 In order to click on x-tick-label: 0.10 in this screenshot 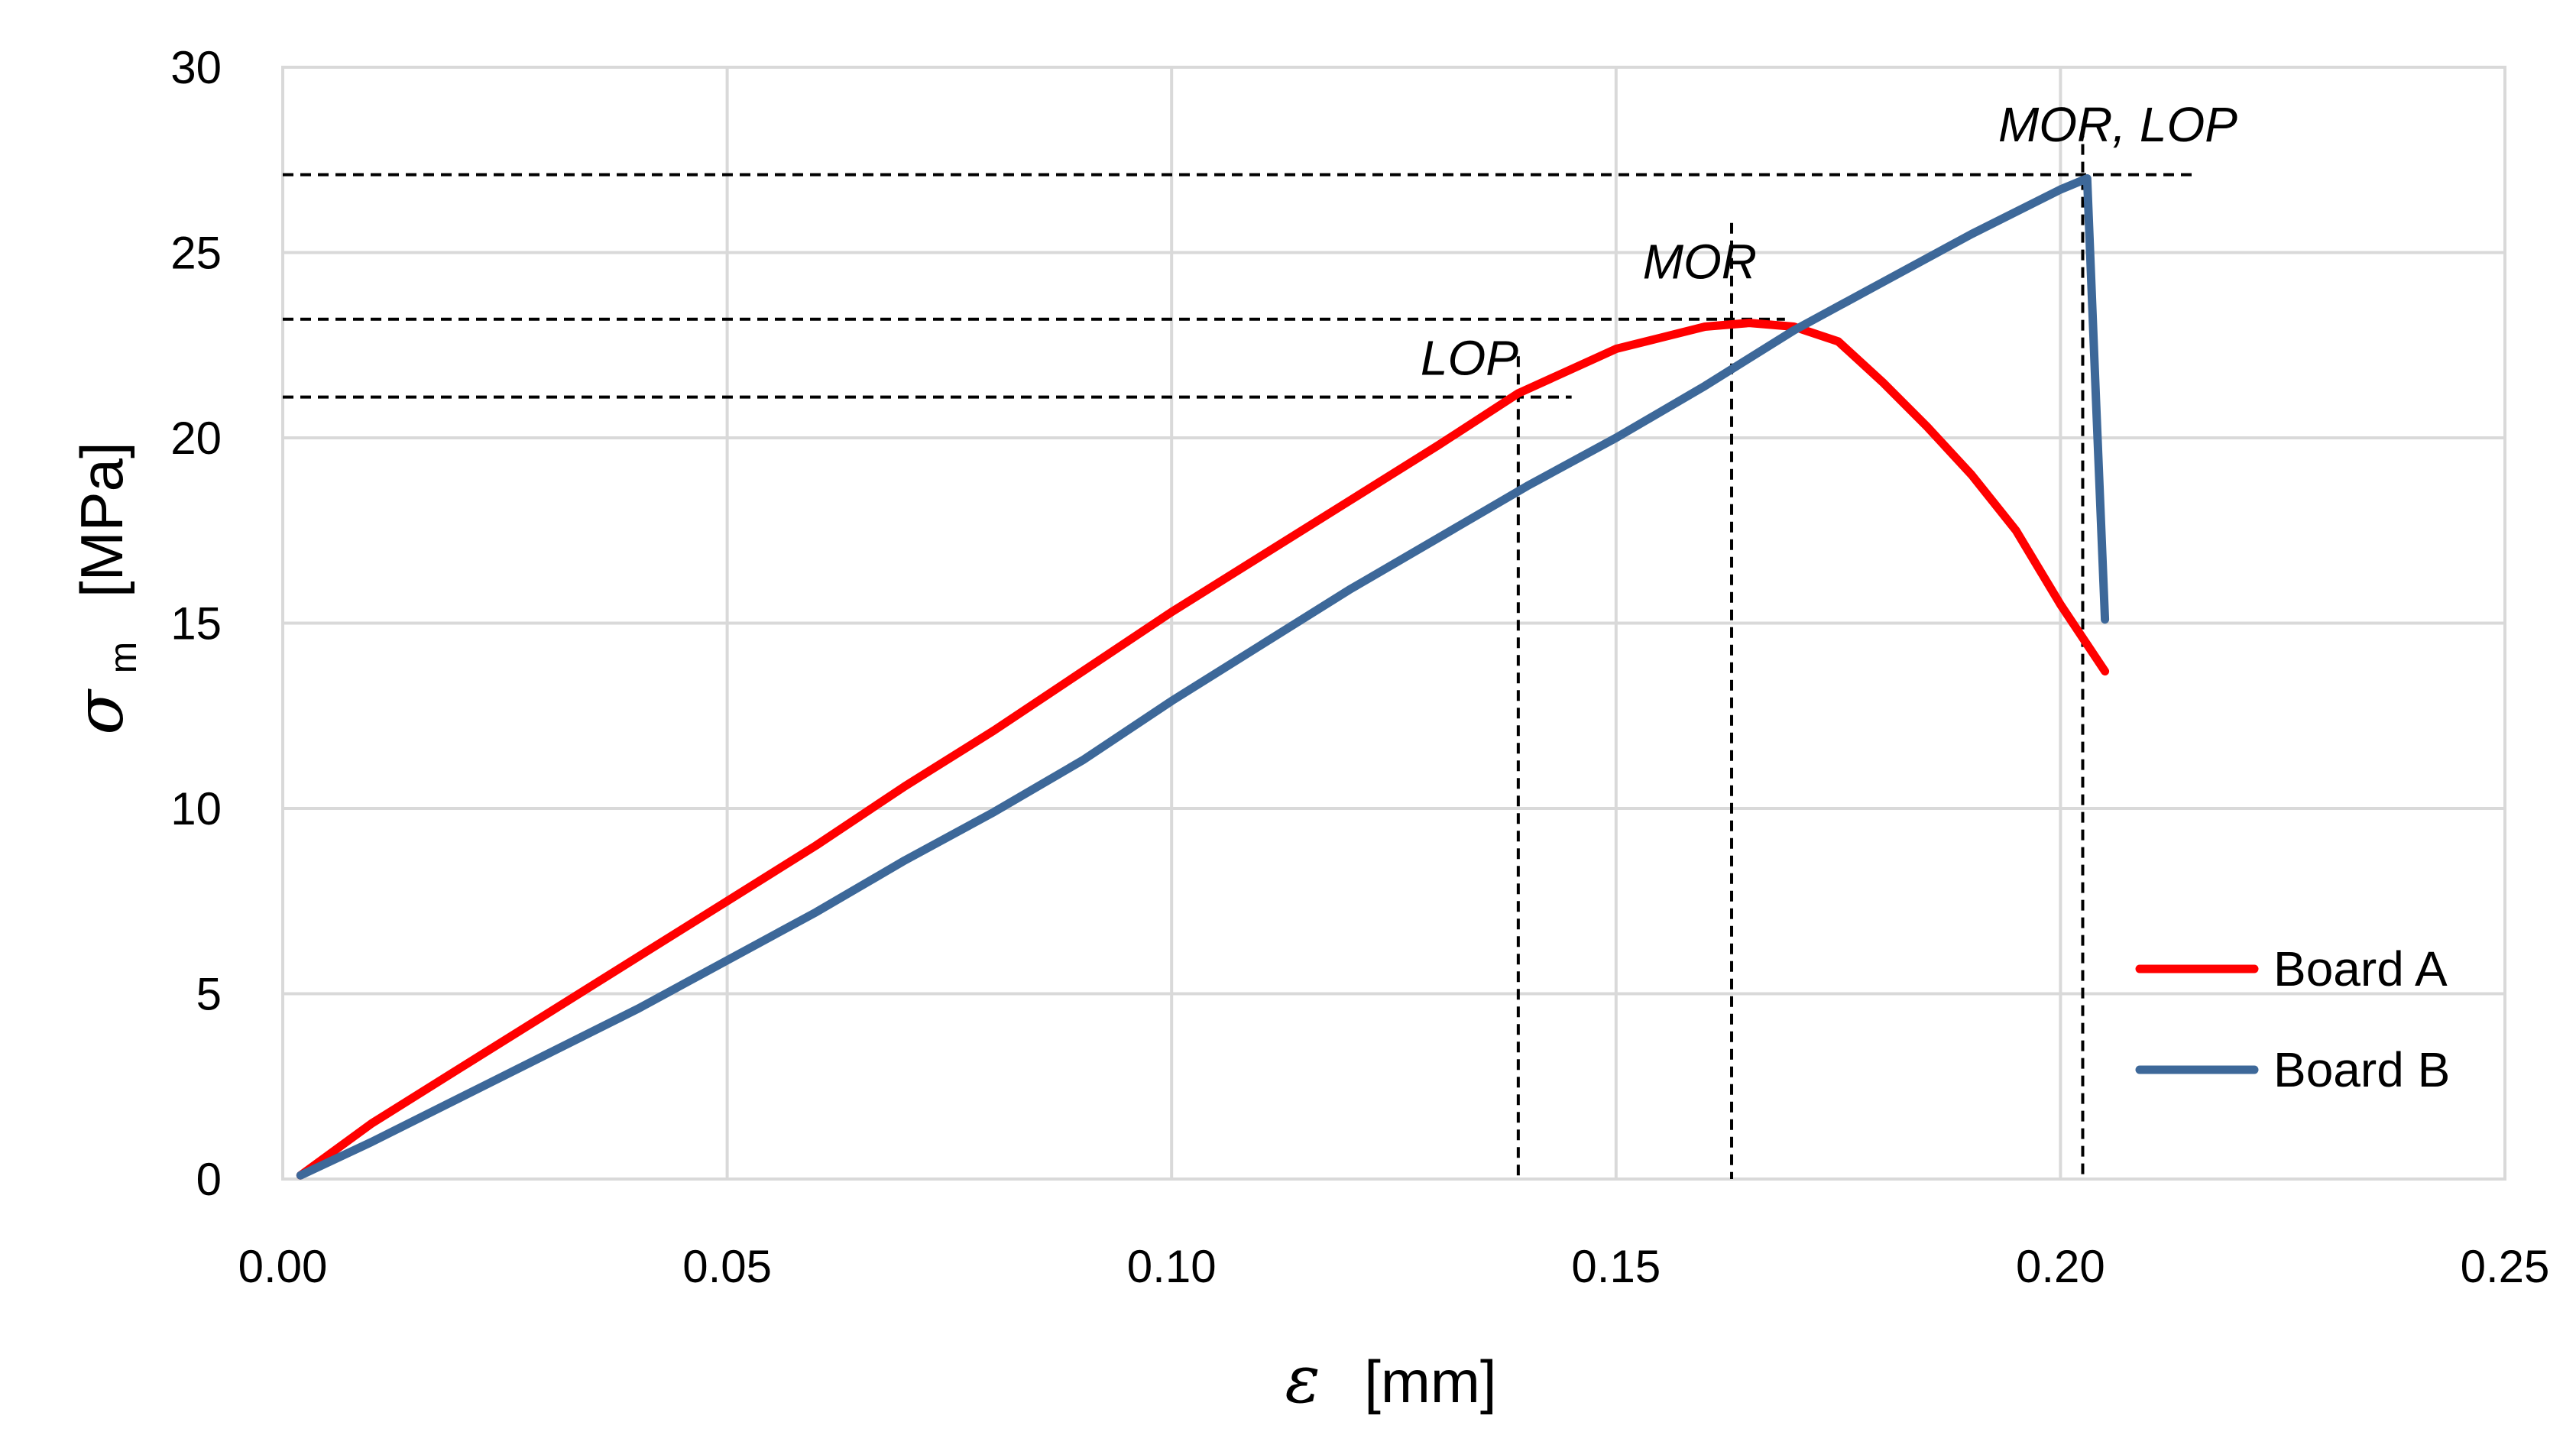, I will do `click(1172, 1266)`.